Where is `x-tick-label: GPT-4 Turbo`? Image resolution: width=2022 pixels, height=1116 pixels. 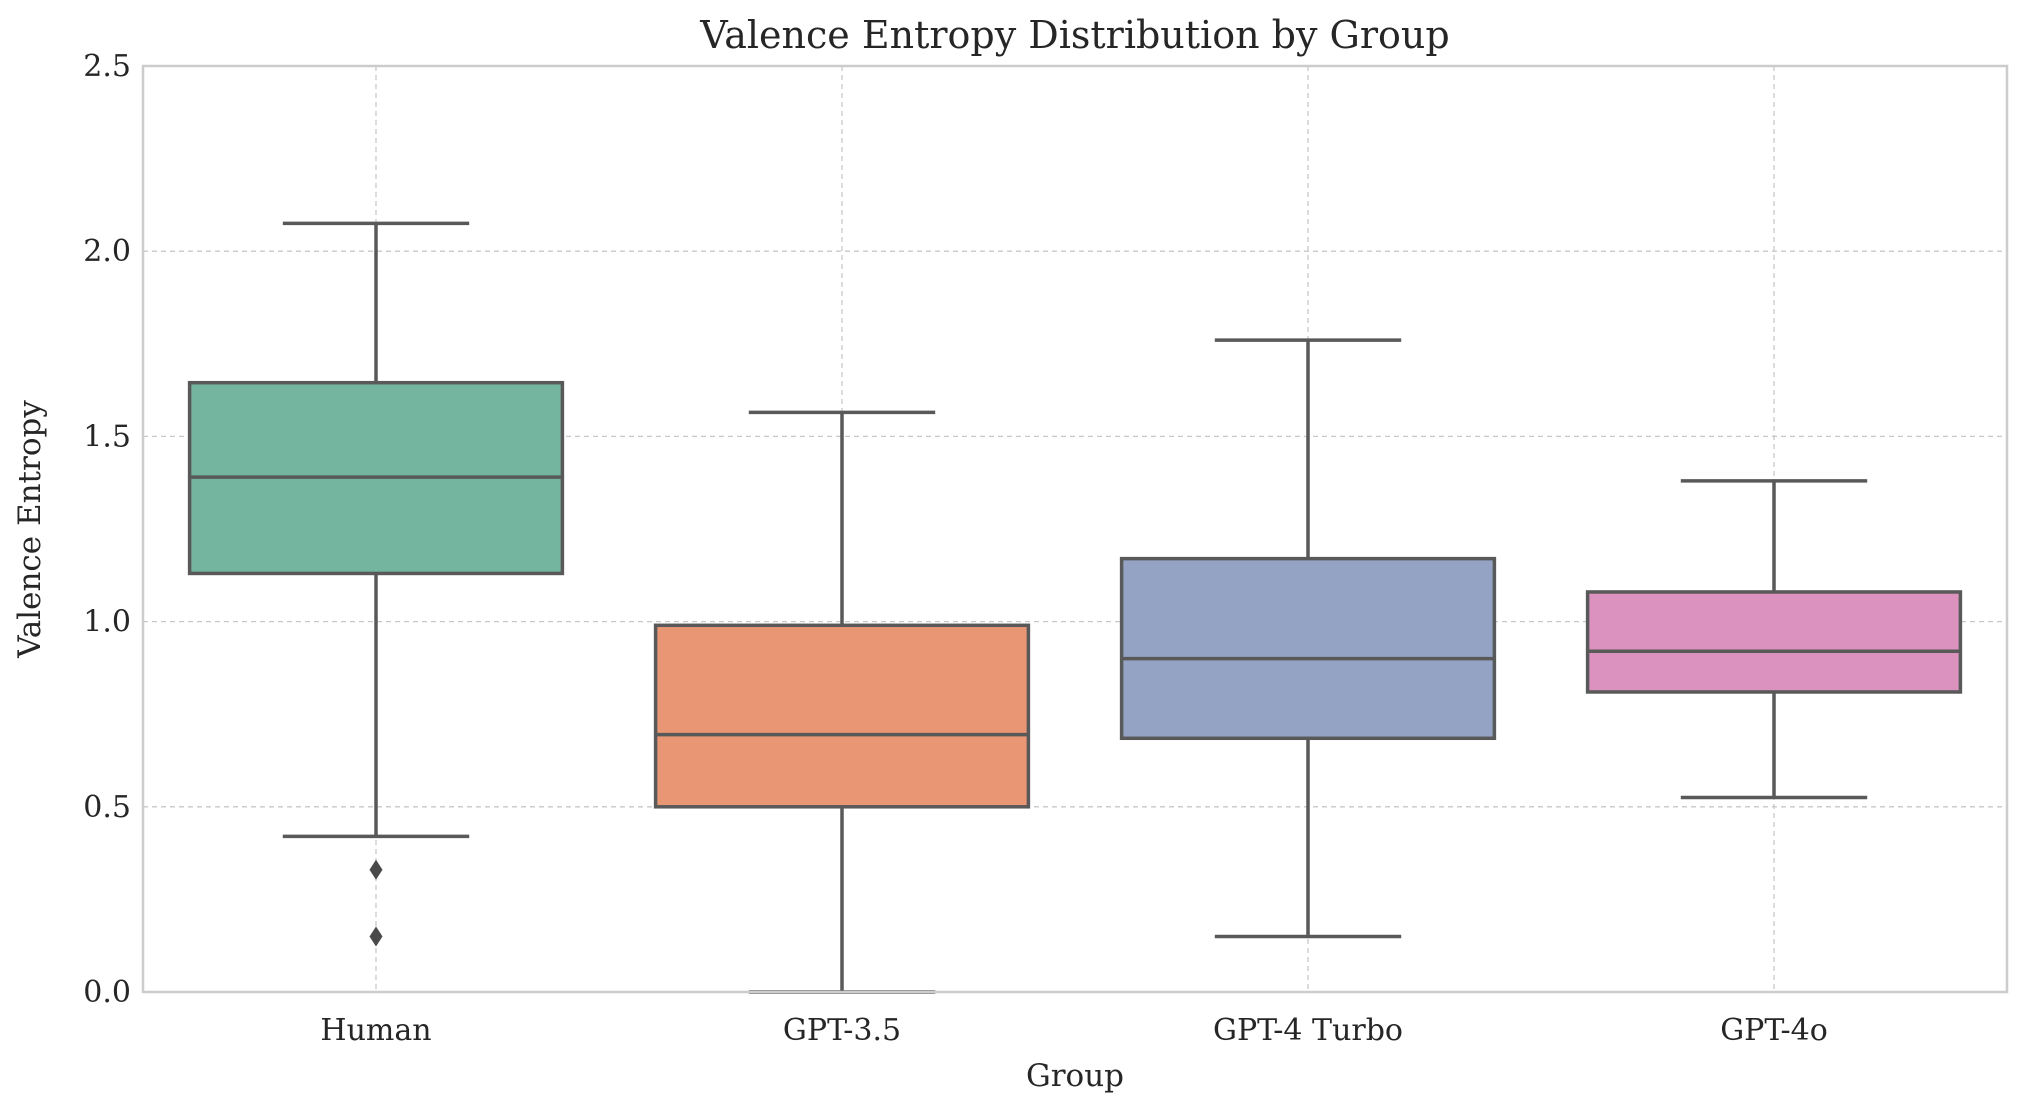
x-tick-label: GPT-4 Turbo is located at coordinates (1308, 1030).